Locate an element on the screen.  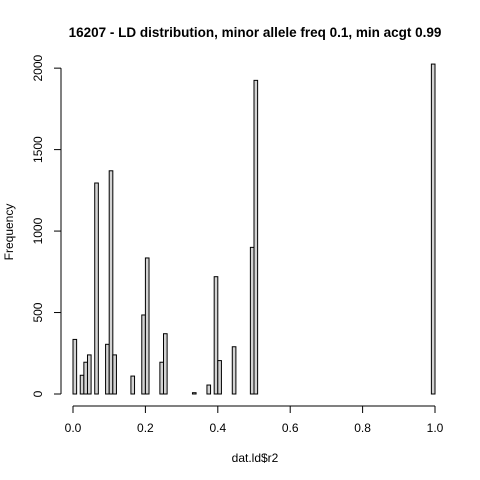
x-tick-label: 0.6 is located at coordinates (290, 428).